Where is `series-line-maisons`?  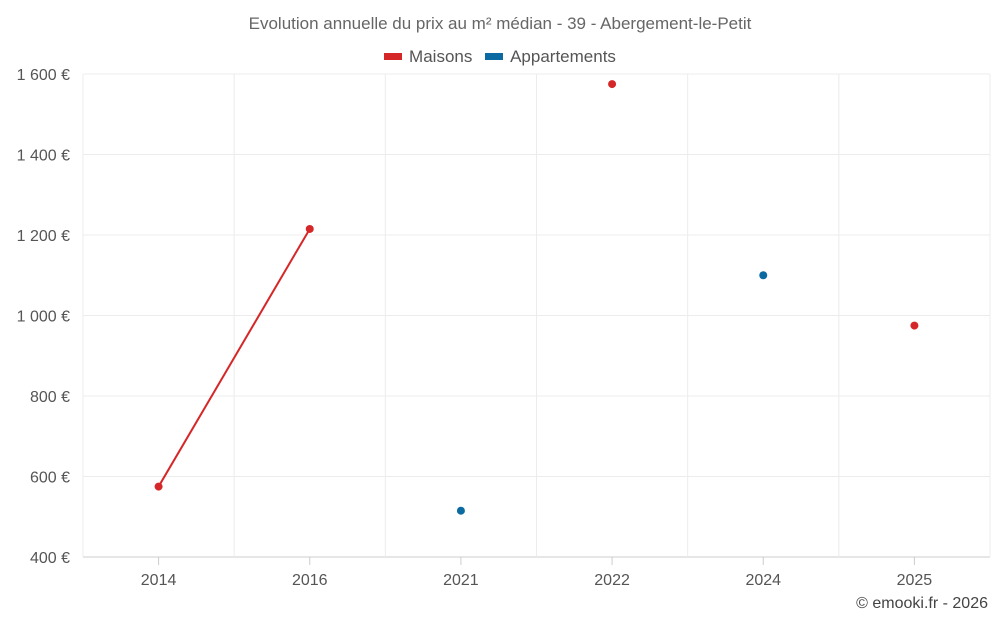 series-line-maisons is located at coordinates (234, 358).